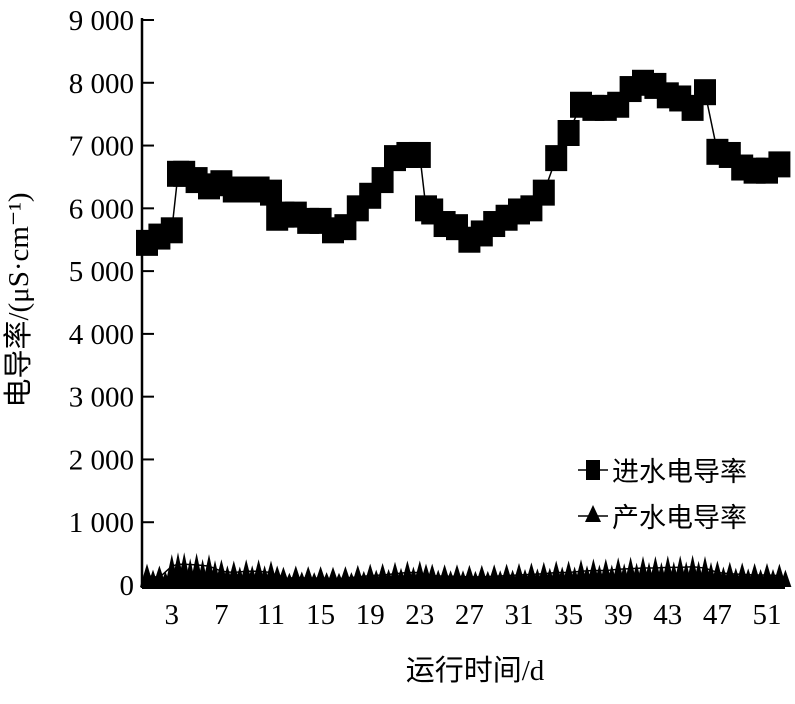 Image resolution: width=795 pixels, height=704 pixels. What do you see at coordinates (469, 615) in the screenshot?
I see `x-tick-label: 27` at bounding box center [469, 615].